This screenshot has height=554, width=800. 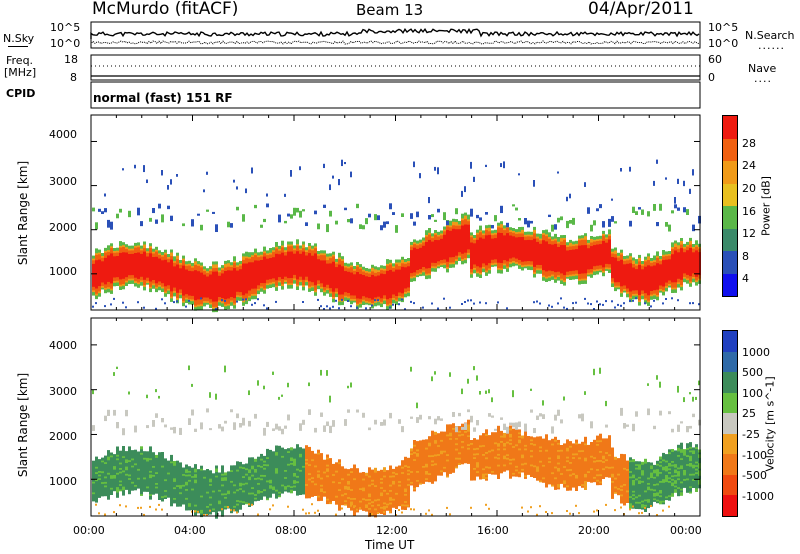 I want to click on power-cb-tick-28: 28, so click(x=749, y=143).